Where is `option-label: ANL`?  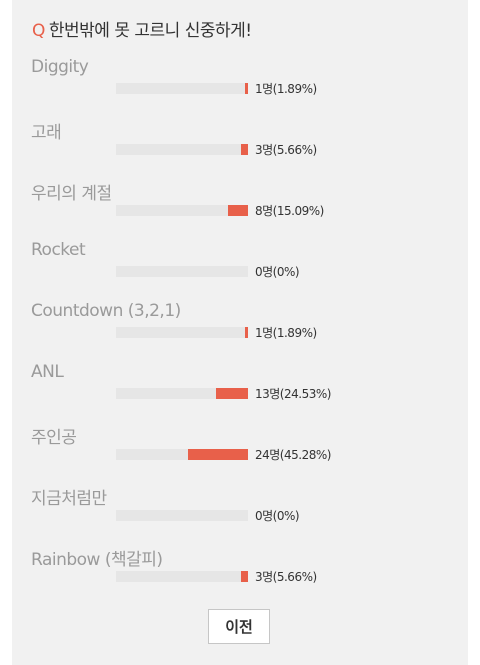 option-label: ANL is located at coordinates (47, 372).